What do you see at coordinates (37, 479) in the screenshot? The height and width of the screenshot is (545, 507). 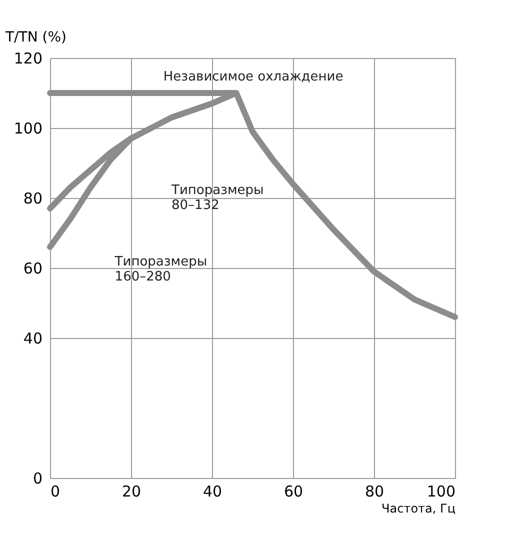 I see `y-tick-label: 0` at bounding box center [37, 479].